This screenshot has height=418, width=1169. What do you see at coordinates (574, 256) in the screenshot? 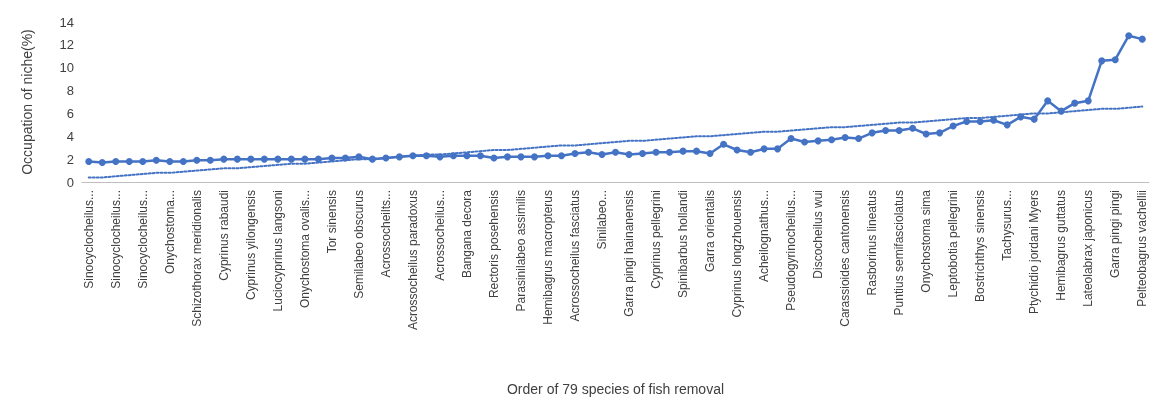
I see `x-tick-label: Acrossocheilus fasciatus` at bounding box center [574, 256].